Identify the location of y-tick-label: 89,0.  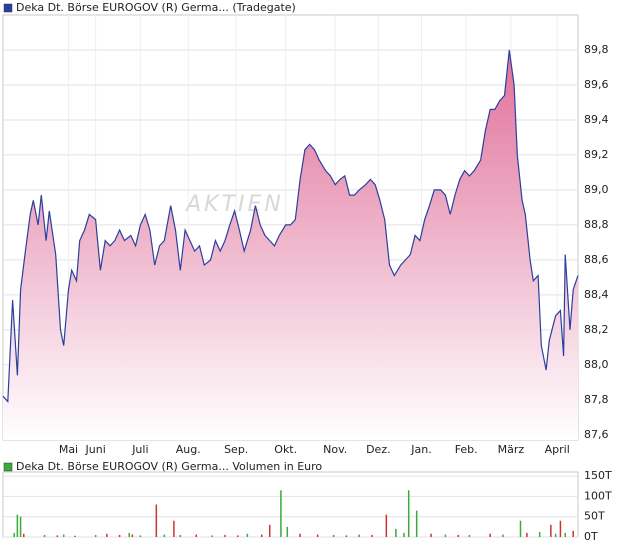
(596, 189).